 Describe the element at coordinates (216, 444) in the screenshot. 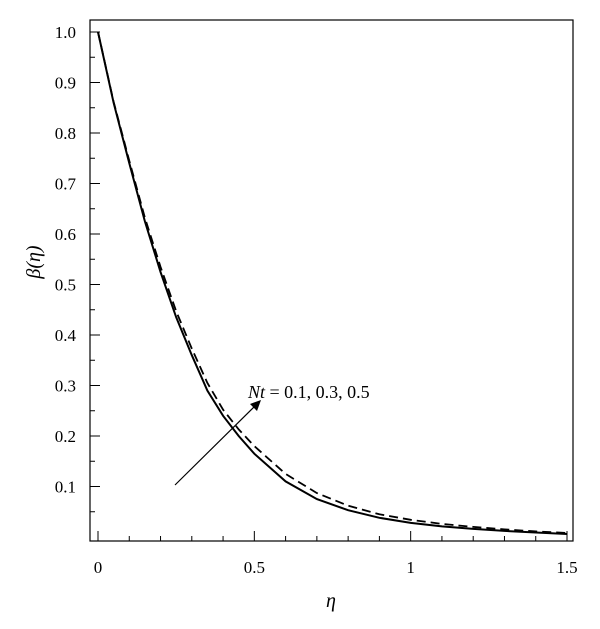

I see `annotation-arrow-line` at that location.